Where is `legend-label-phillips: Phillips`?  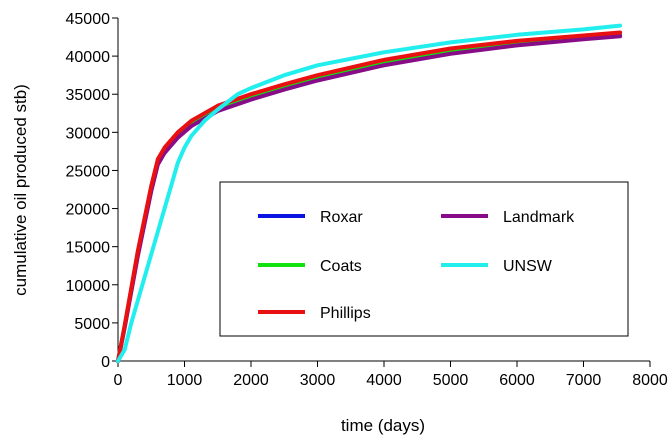 legend-label-phillips: Phillips is located at coordinates (345, 313).